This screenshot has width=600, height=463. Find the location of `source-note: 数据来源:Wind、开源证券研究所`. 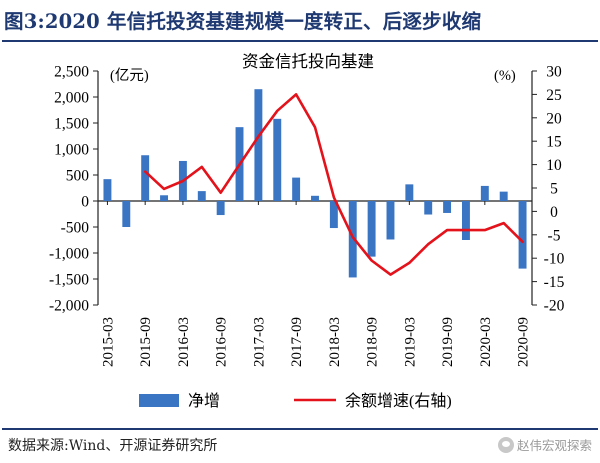

source-note: 数据来源:Wind、开源证券研究所 is located at coordinates (113, 446).